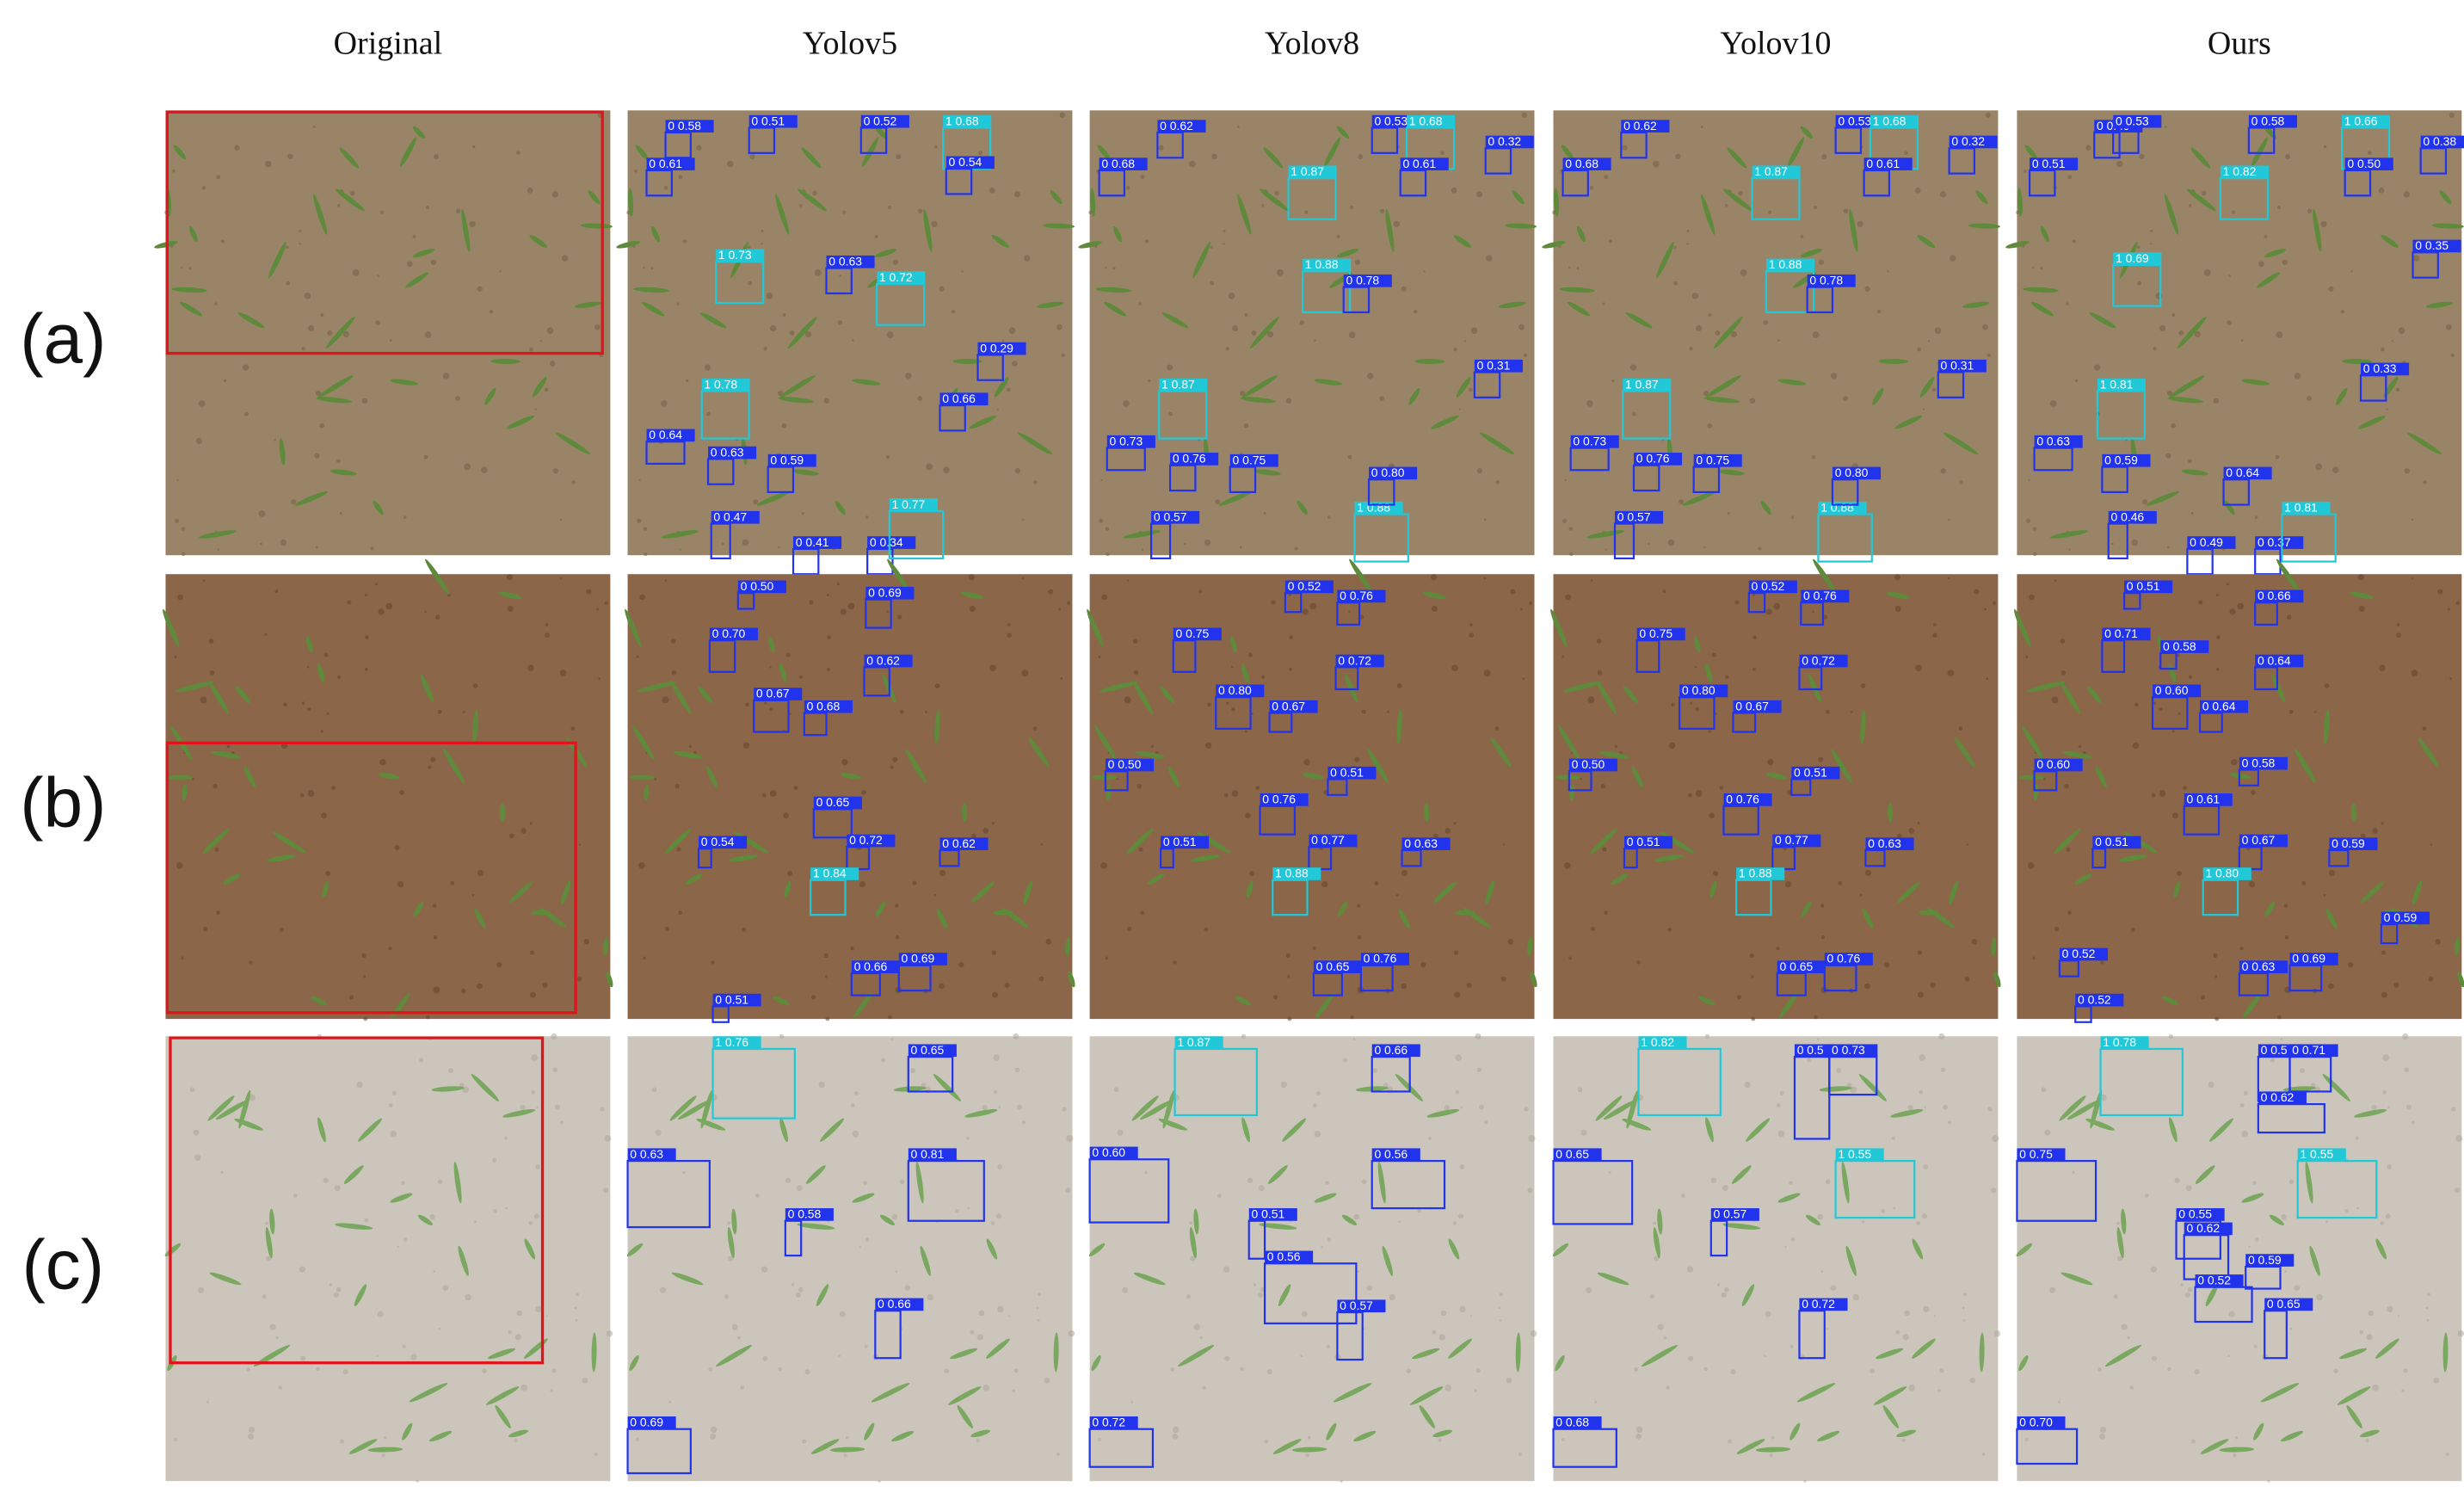 The width and height of the screenshot is (2464, 1493). What do you see at coordinates (2358, 183) in the screenshot?
I see `detection-box` at bounding box center [2358, 183].